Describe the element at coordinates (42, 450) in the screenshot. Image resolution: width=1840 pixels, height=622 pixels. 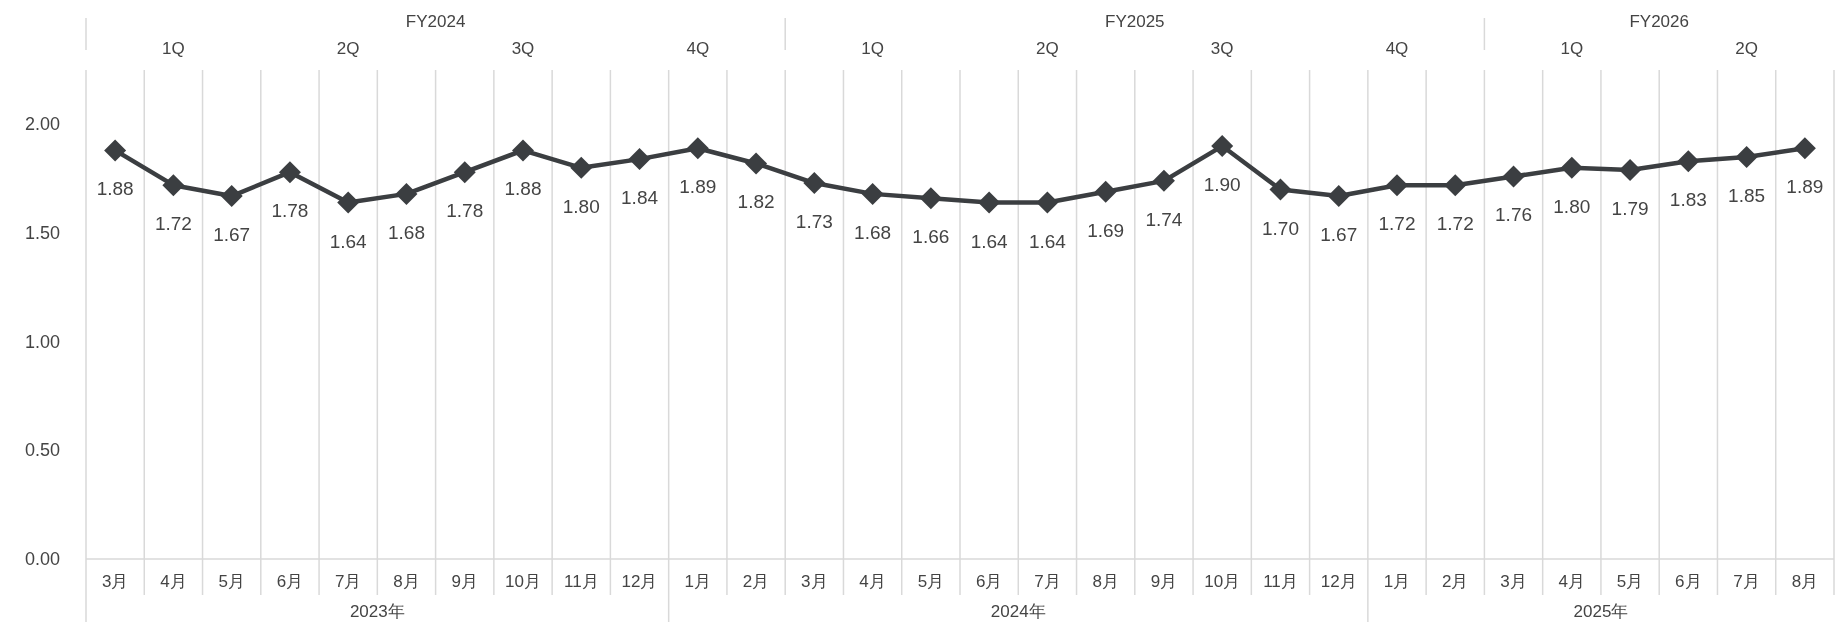
I see `y-tick-label: 0.50` at that location.